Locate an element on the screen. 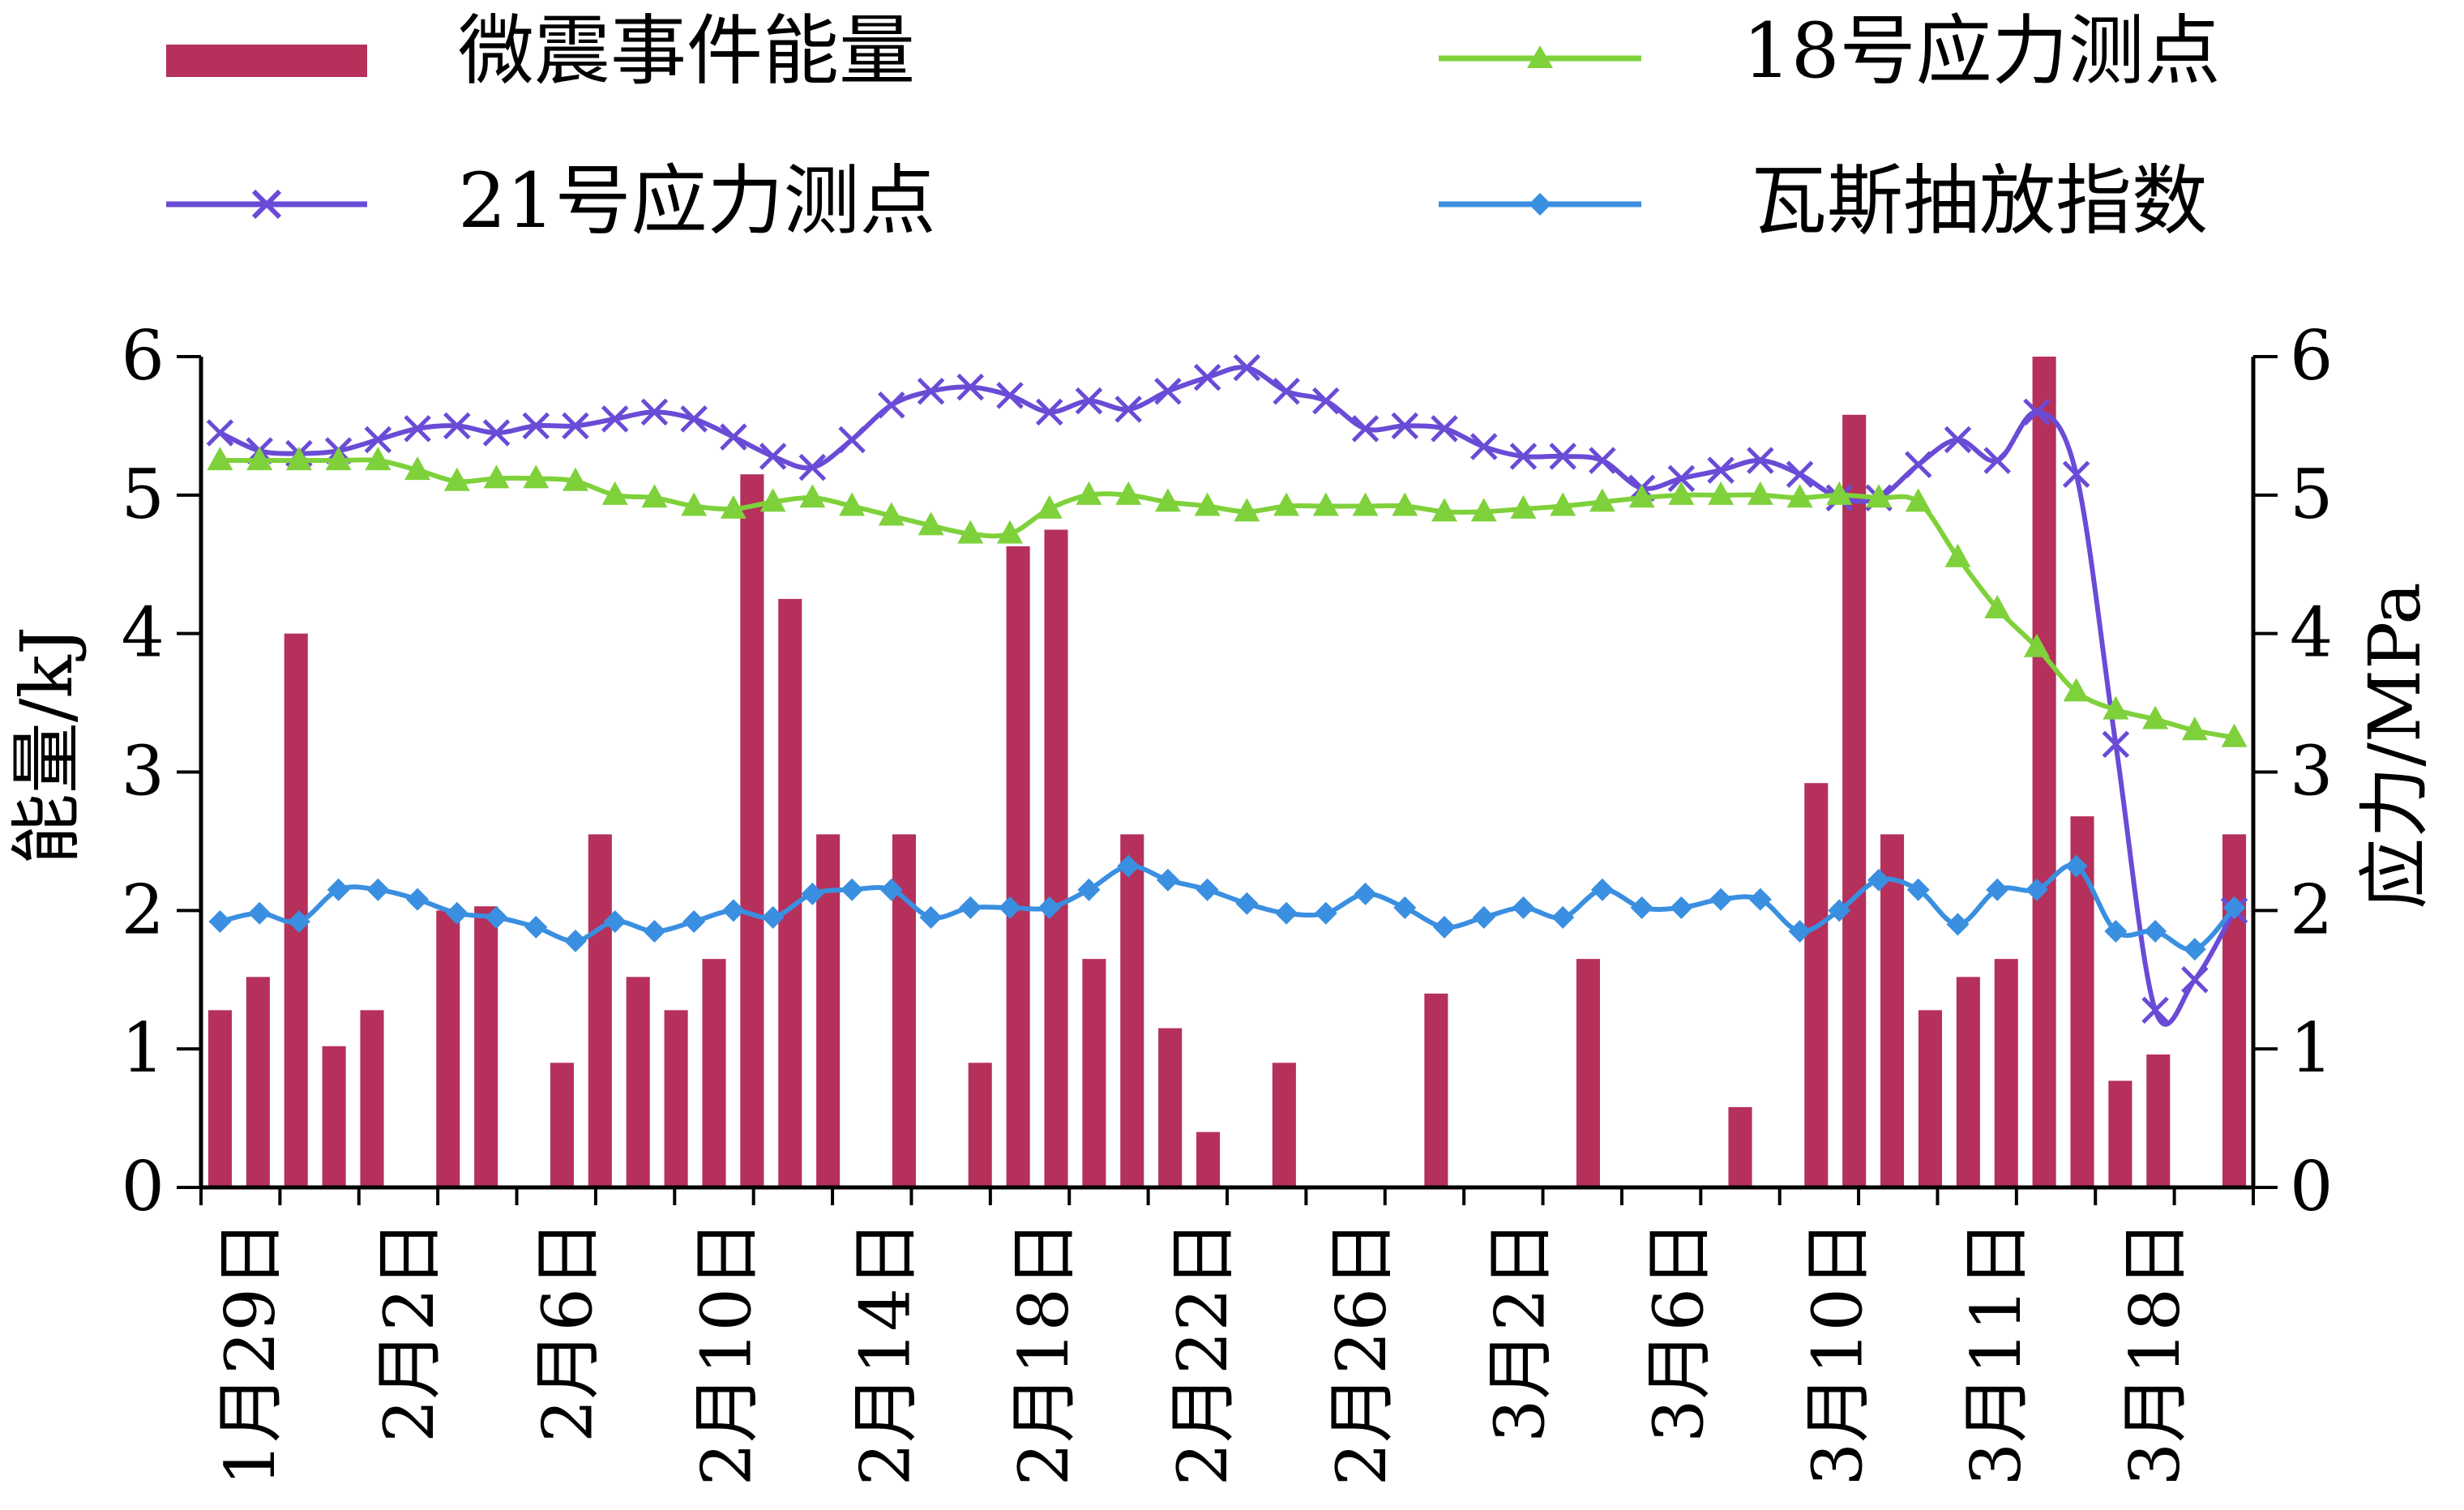  x-tick-label: 1月29日 is located at coordinates (250, 1353).